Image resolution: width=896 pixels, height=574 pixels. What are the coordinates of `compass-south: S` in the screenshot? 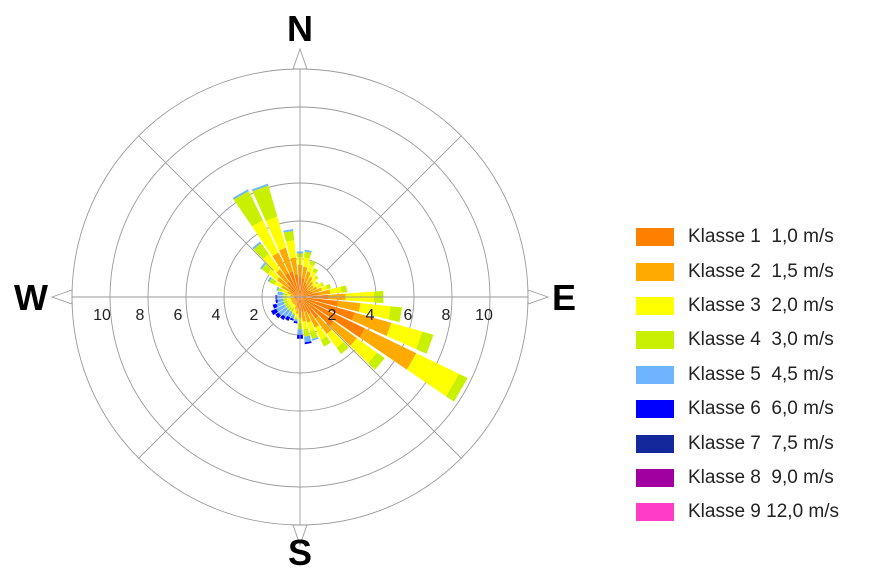 It's located at (300, 552).